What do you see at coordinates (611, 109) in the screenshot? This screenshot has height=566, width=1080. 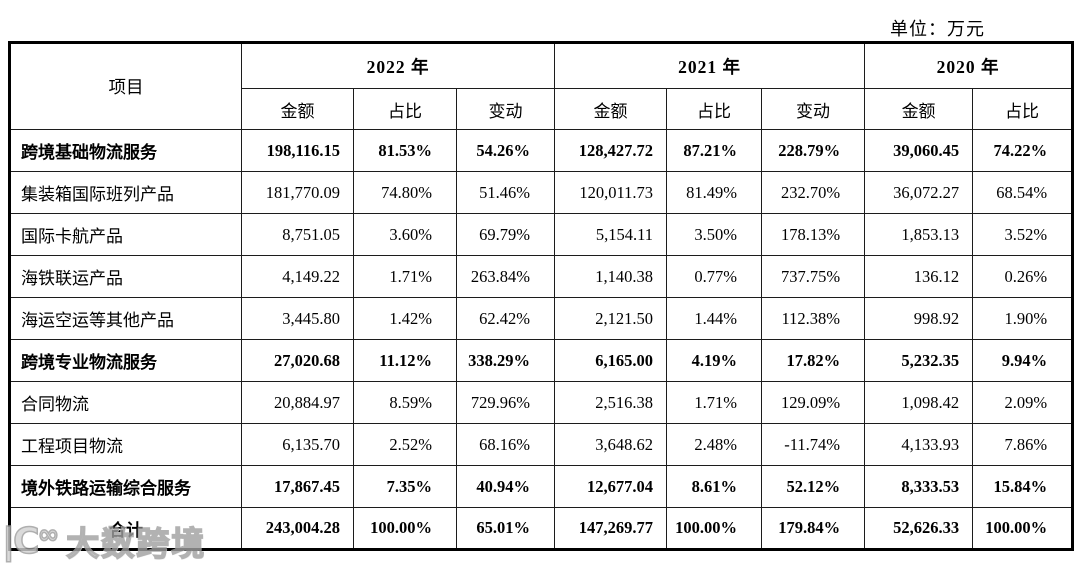 I see `col-header-2021-amount: 金额` at bounding box center [611, 109].